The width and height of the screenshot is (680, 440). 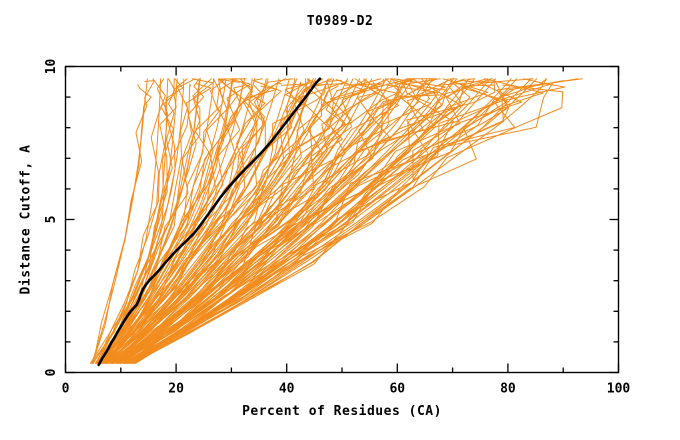 What do you see at coordinates (340, 21) in the screenshot?
I see `chart-title: T0989-D2` at bounding box center [340, 21].